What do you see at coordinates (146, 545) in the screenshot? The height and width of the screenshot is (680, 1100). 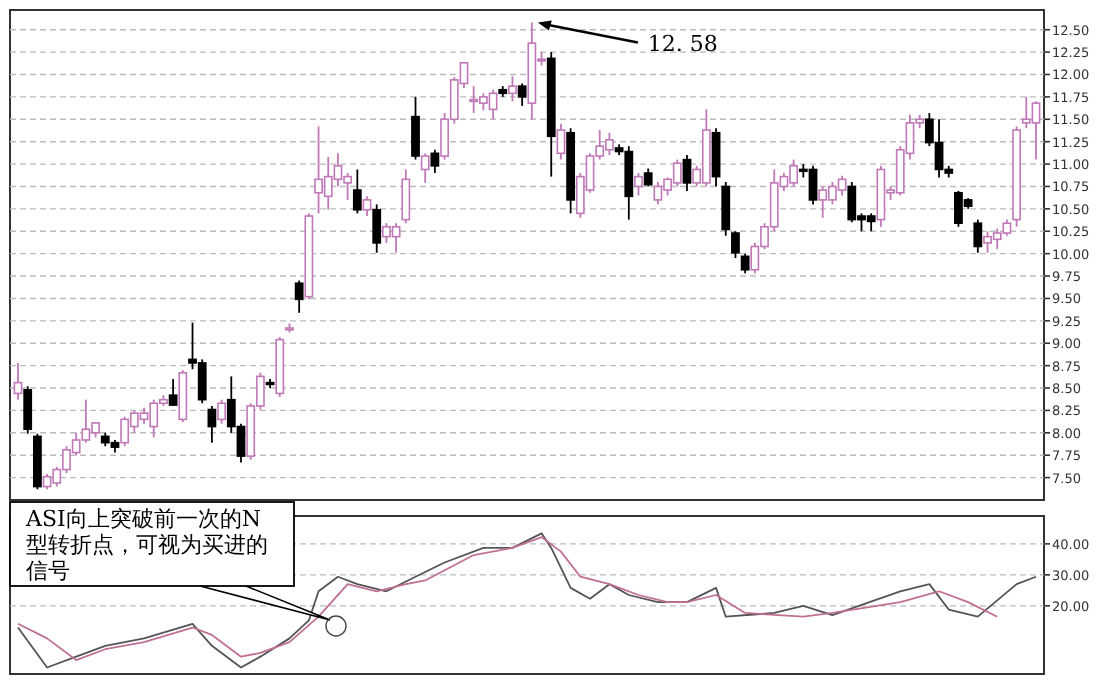 I see `annotation: ASI向上突破前一次的N型转折点，可视为买进的信号` at bounding box center [146, 545].